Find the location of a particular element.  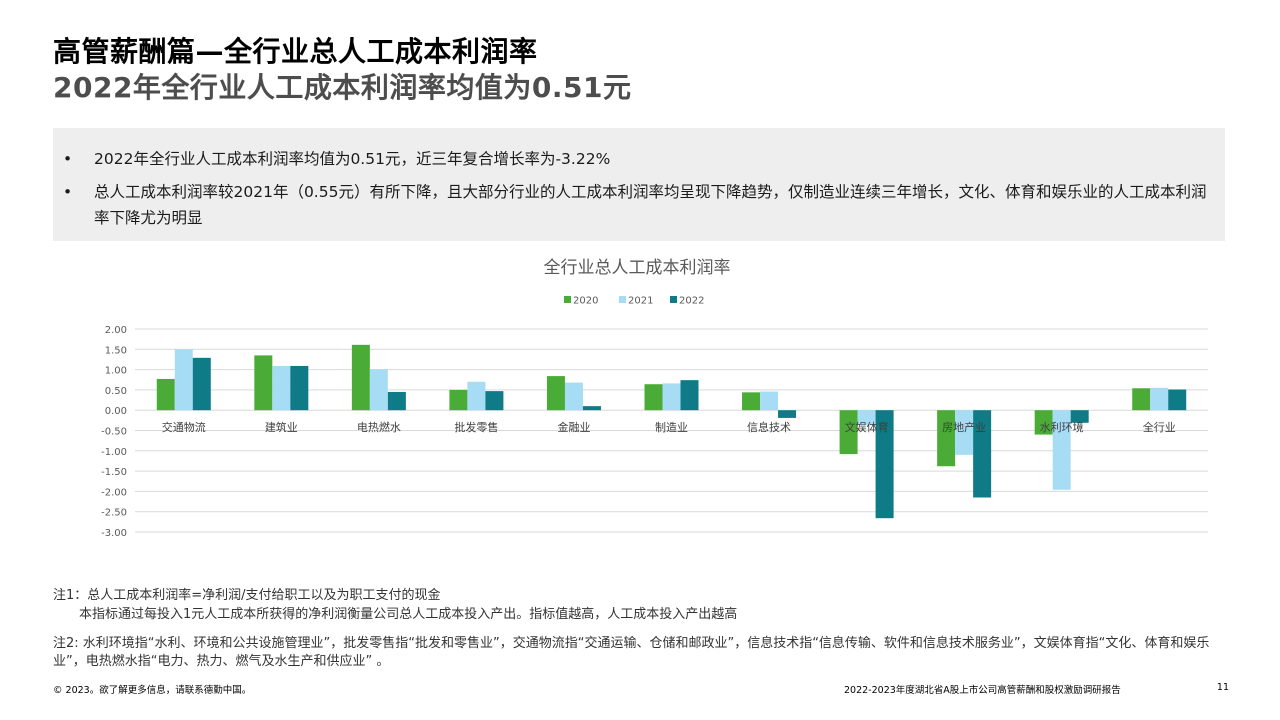

y-tick-label: 0.00 is located at coordinates (116, 411).